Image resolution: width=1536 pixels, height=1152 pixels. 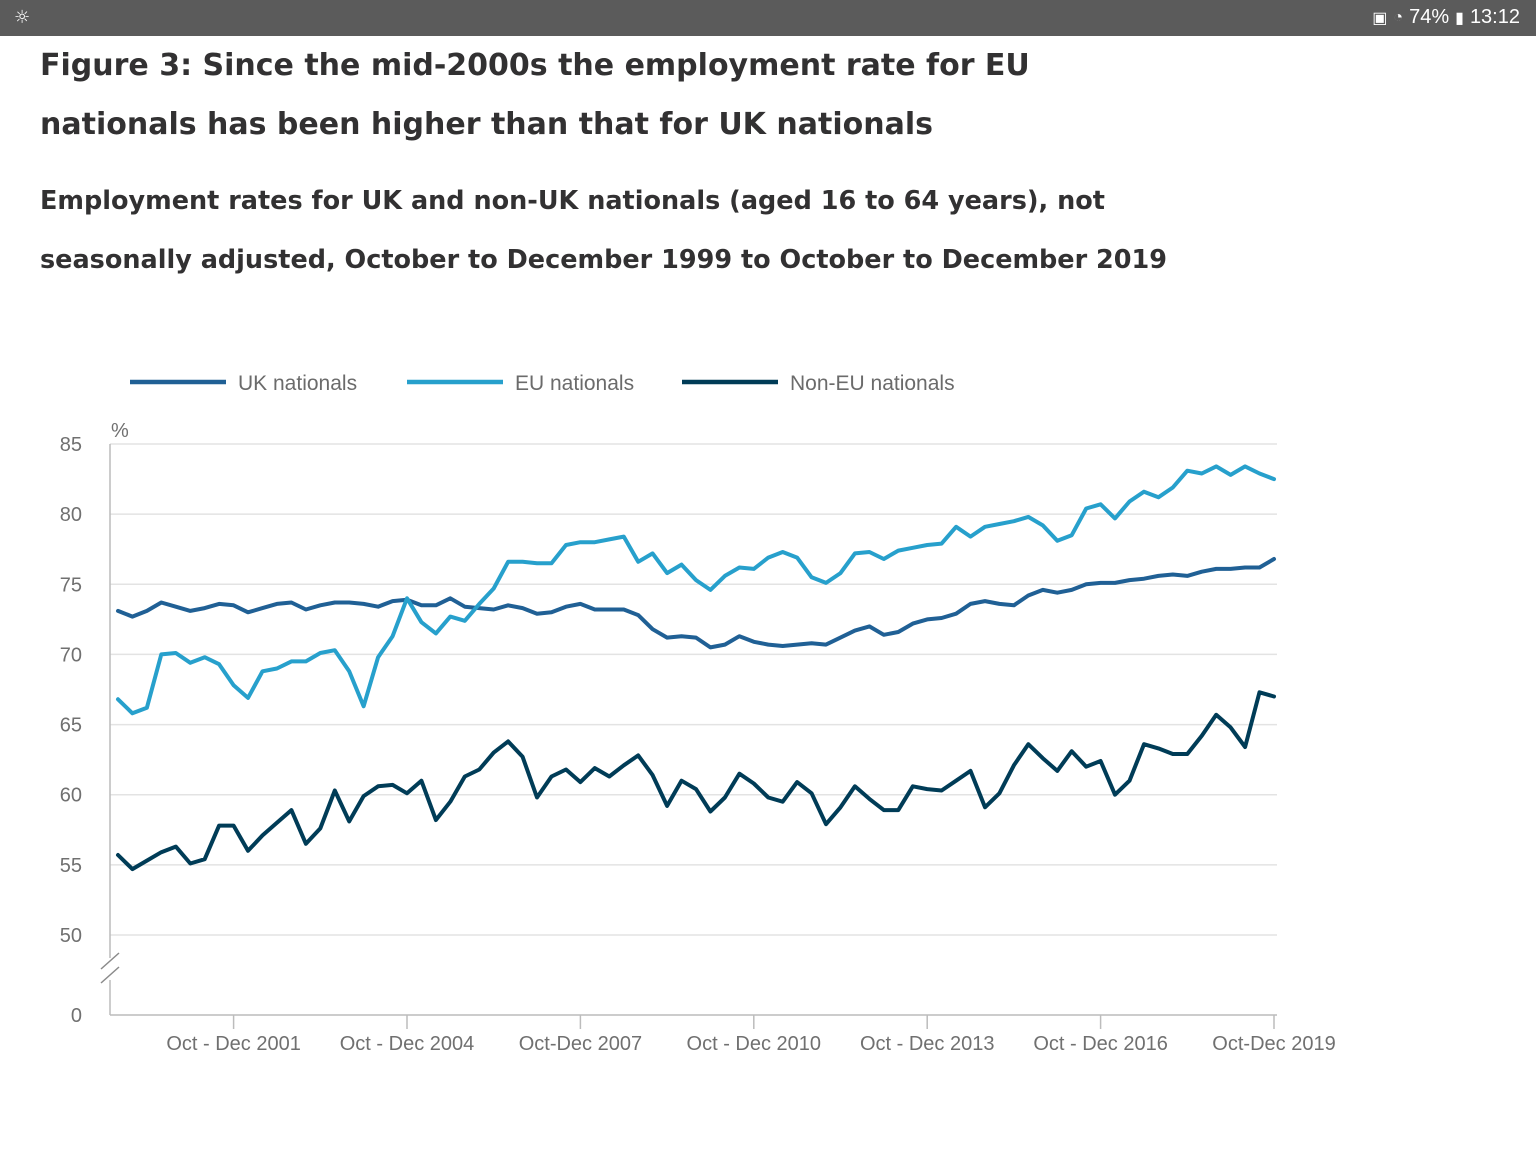 What do you see at coordinates (927, 1044) in the screenshot?
I see `x-tick-label: Oct - Dec 2013` at bounding box center [927, 1044].